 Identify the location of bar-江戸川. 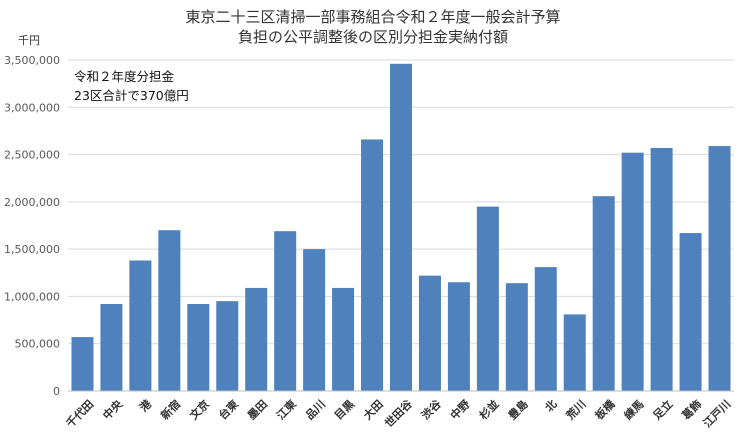
(719, 268).